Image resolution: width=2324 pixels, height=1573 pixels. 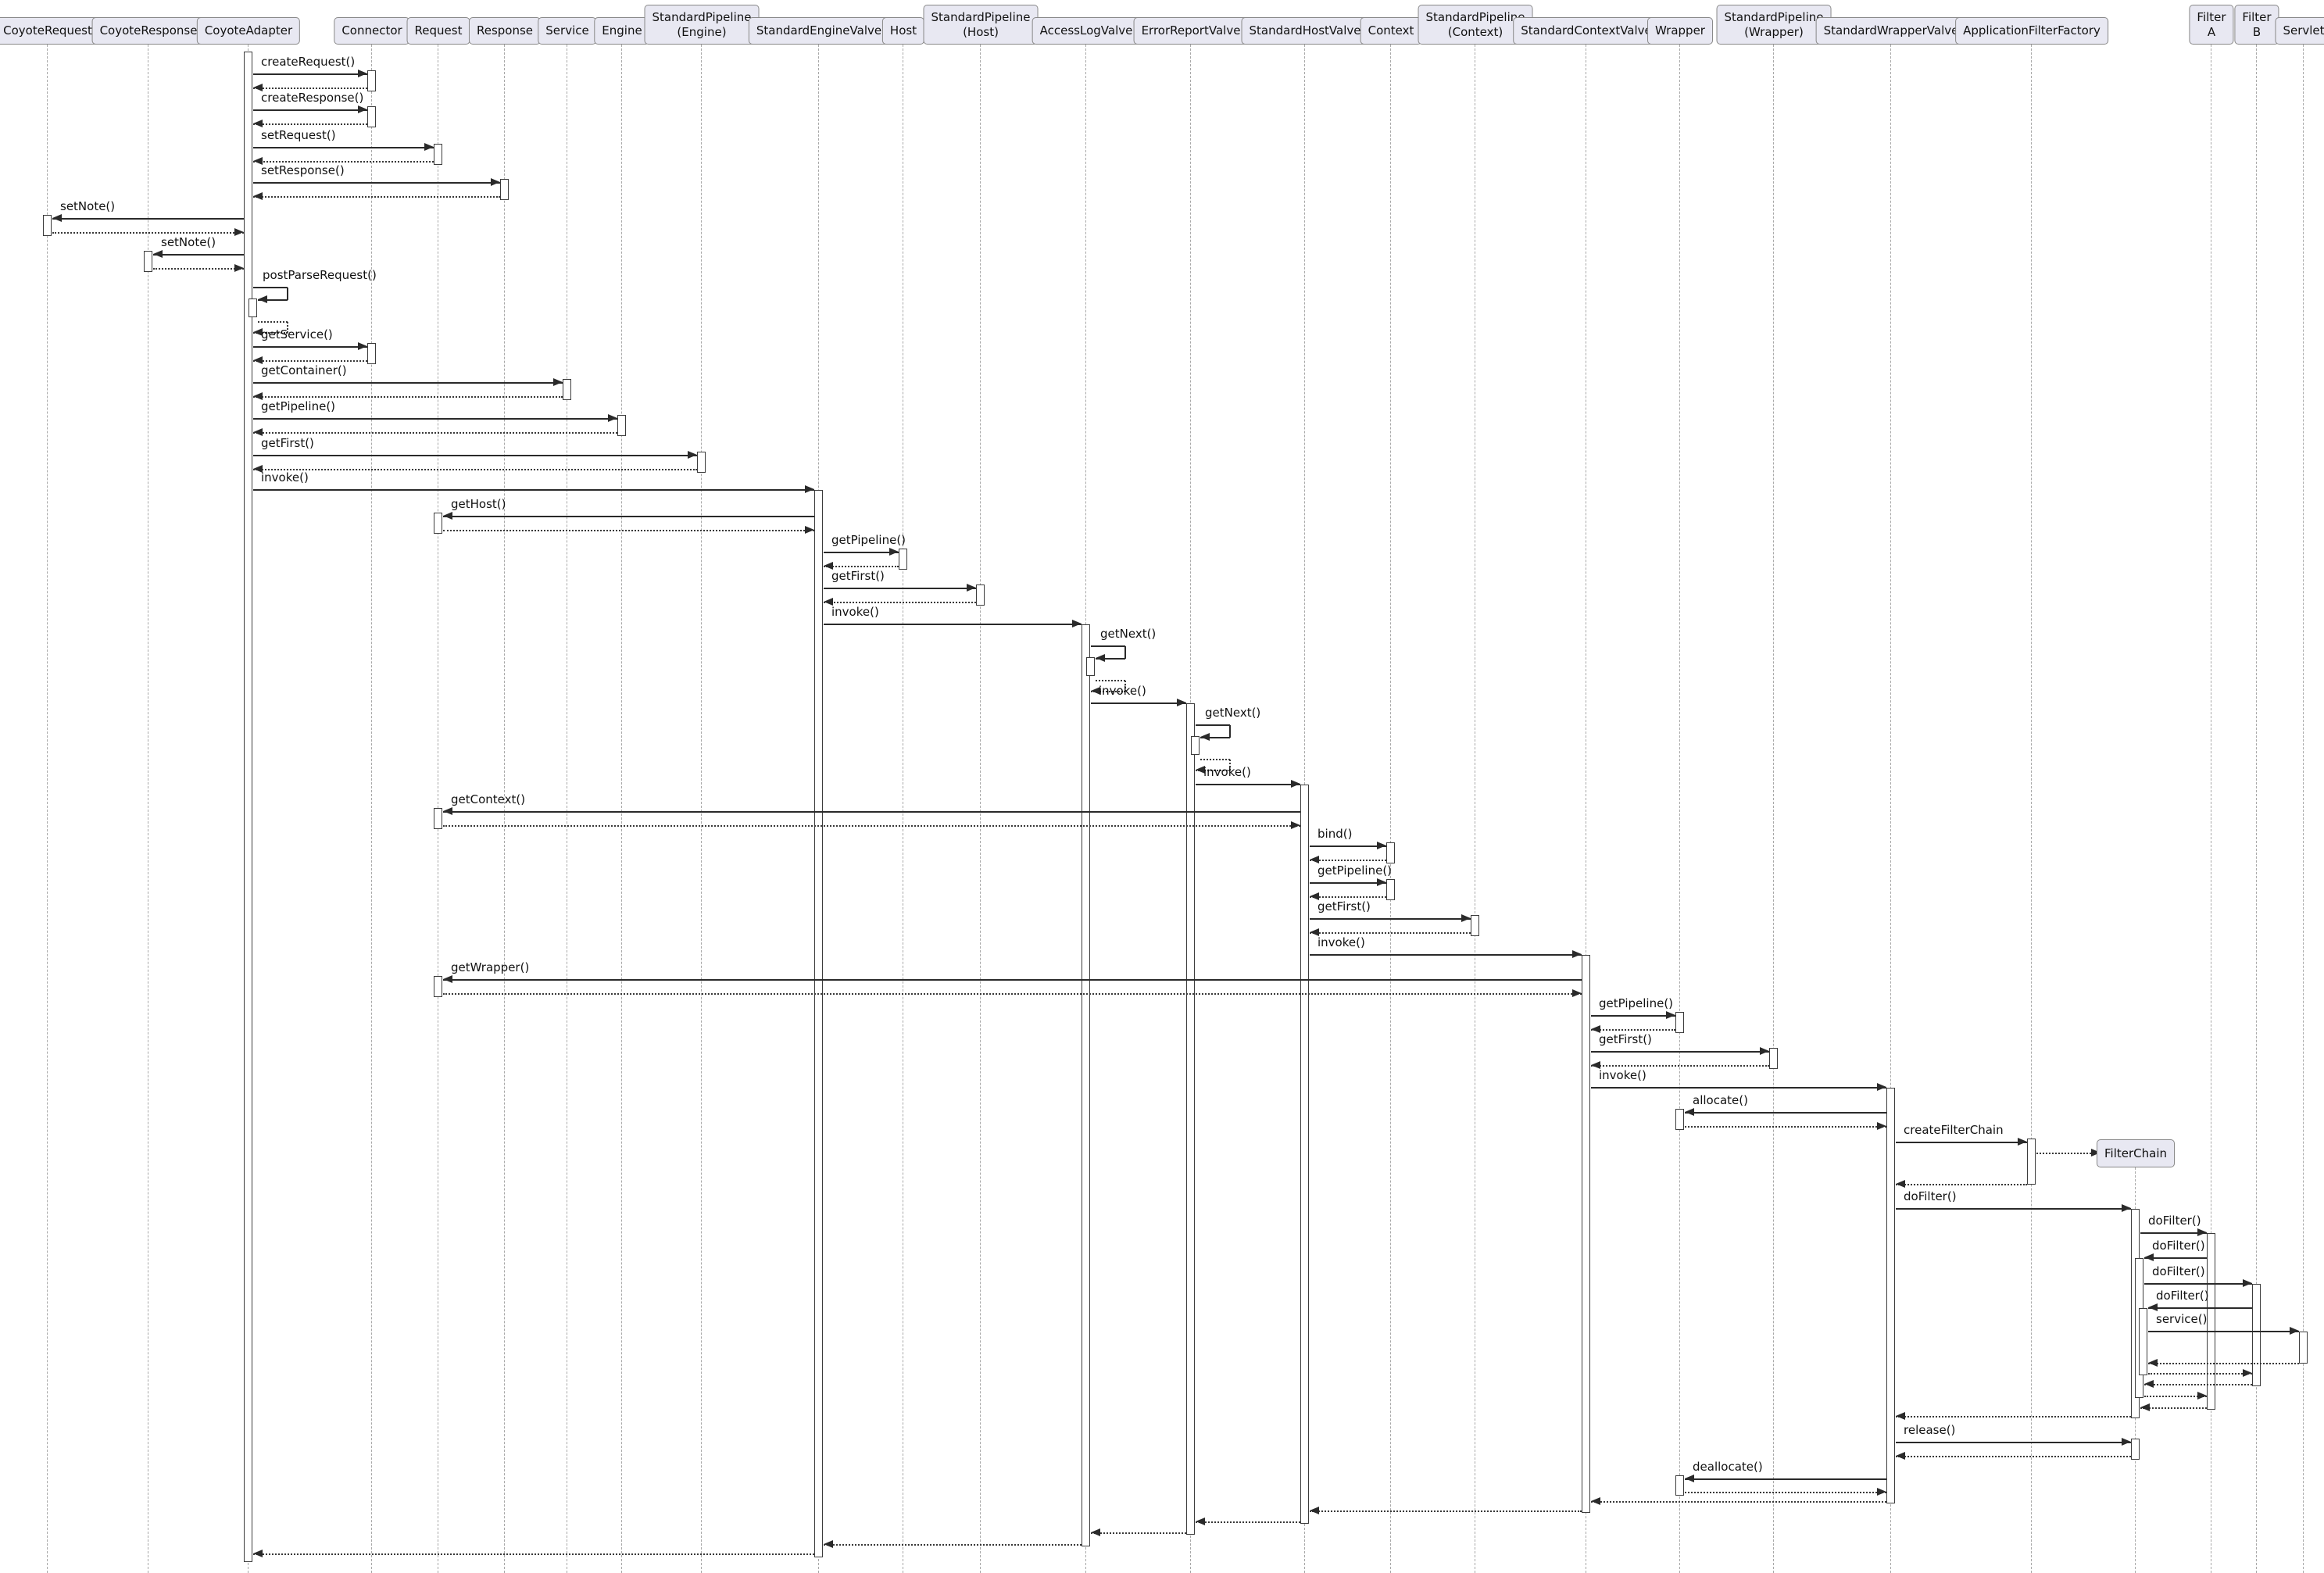 I want to click on lifeline-response, so click(x=504, y=809).